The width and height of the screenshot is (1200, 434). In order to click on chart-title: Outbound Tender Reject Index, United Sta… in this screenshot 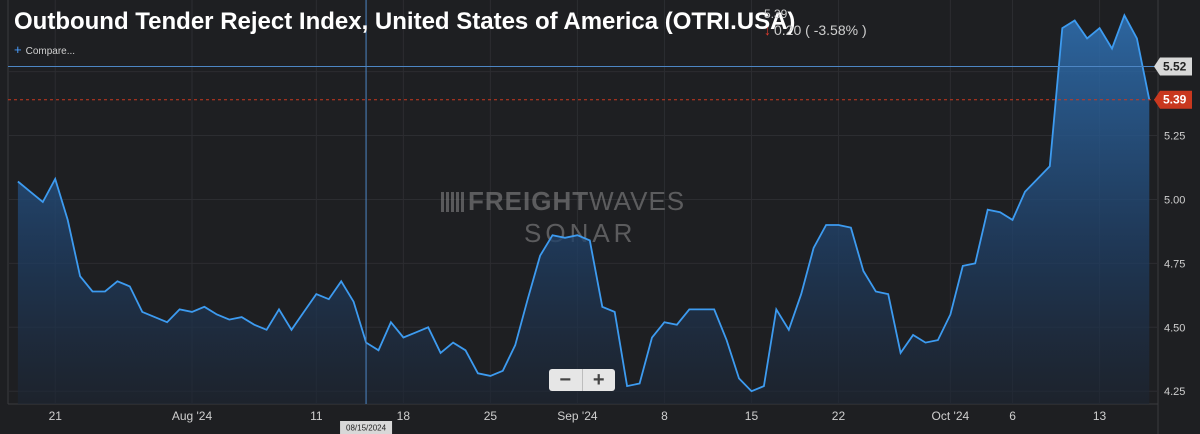, I will do `click(405, 21)`.